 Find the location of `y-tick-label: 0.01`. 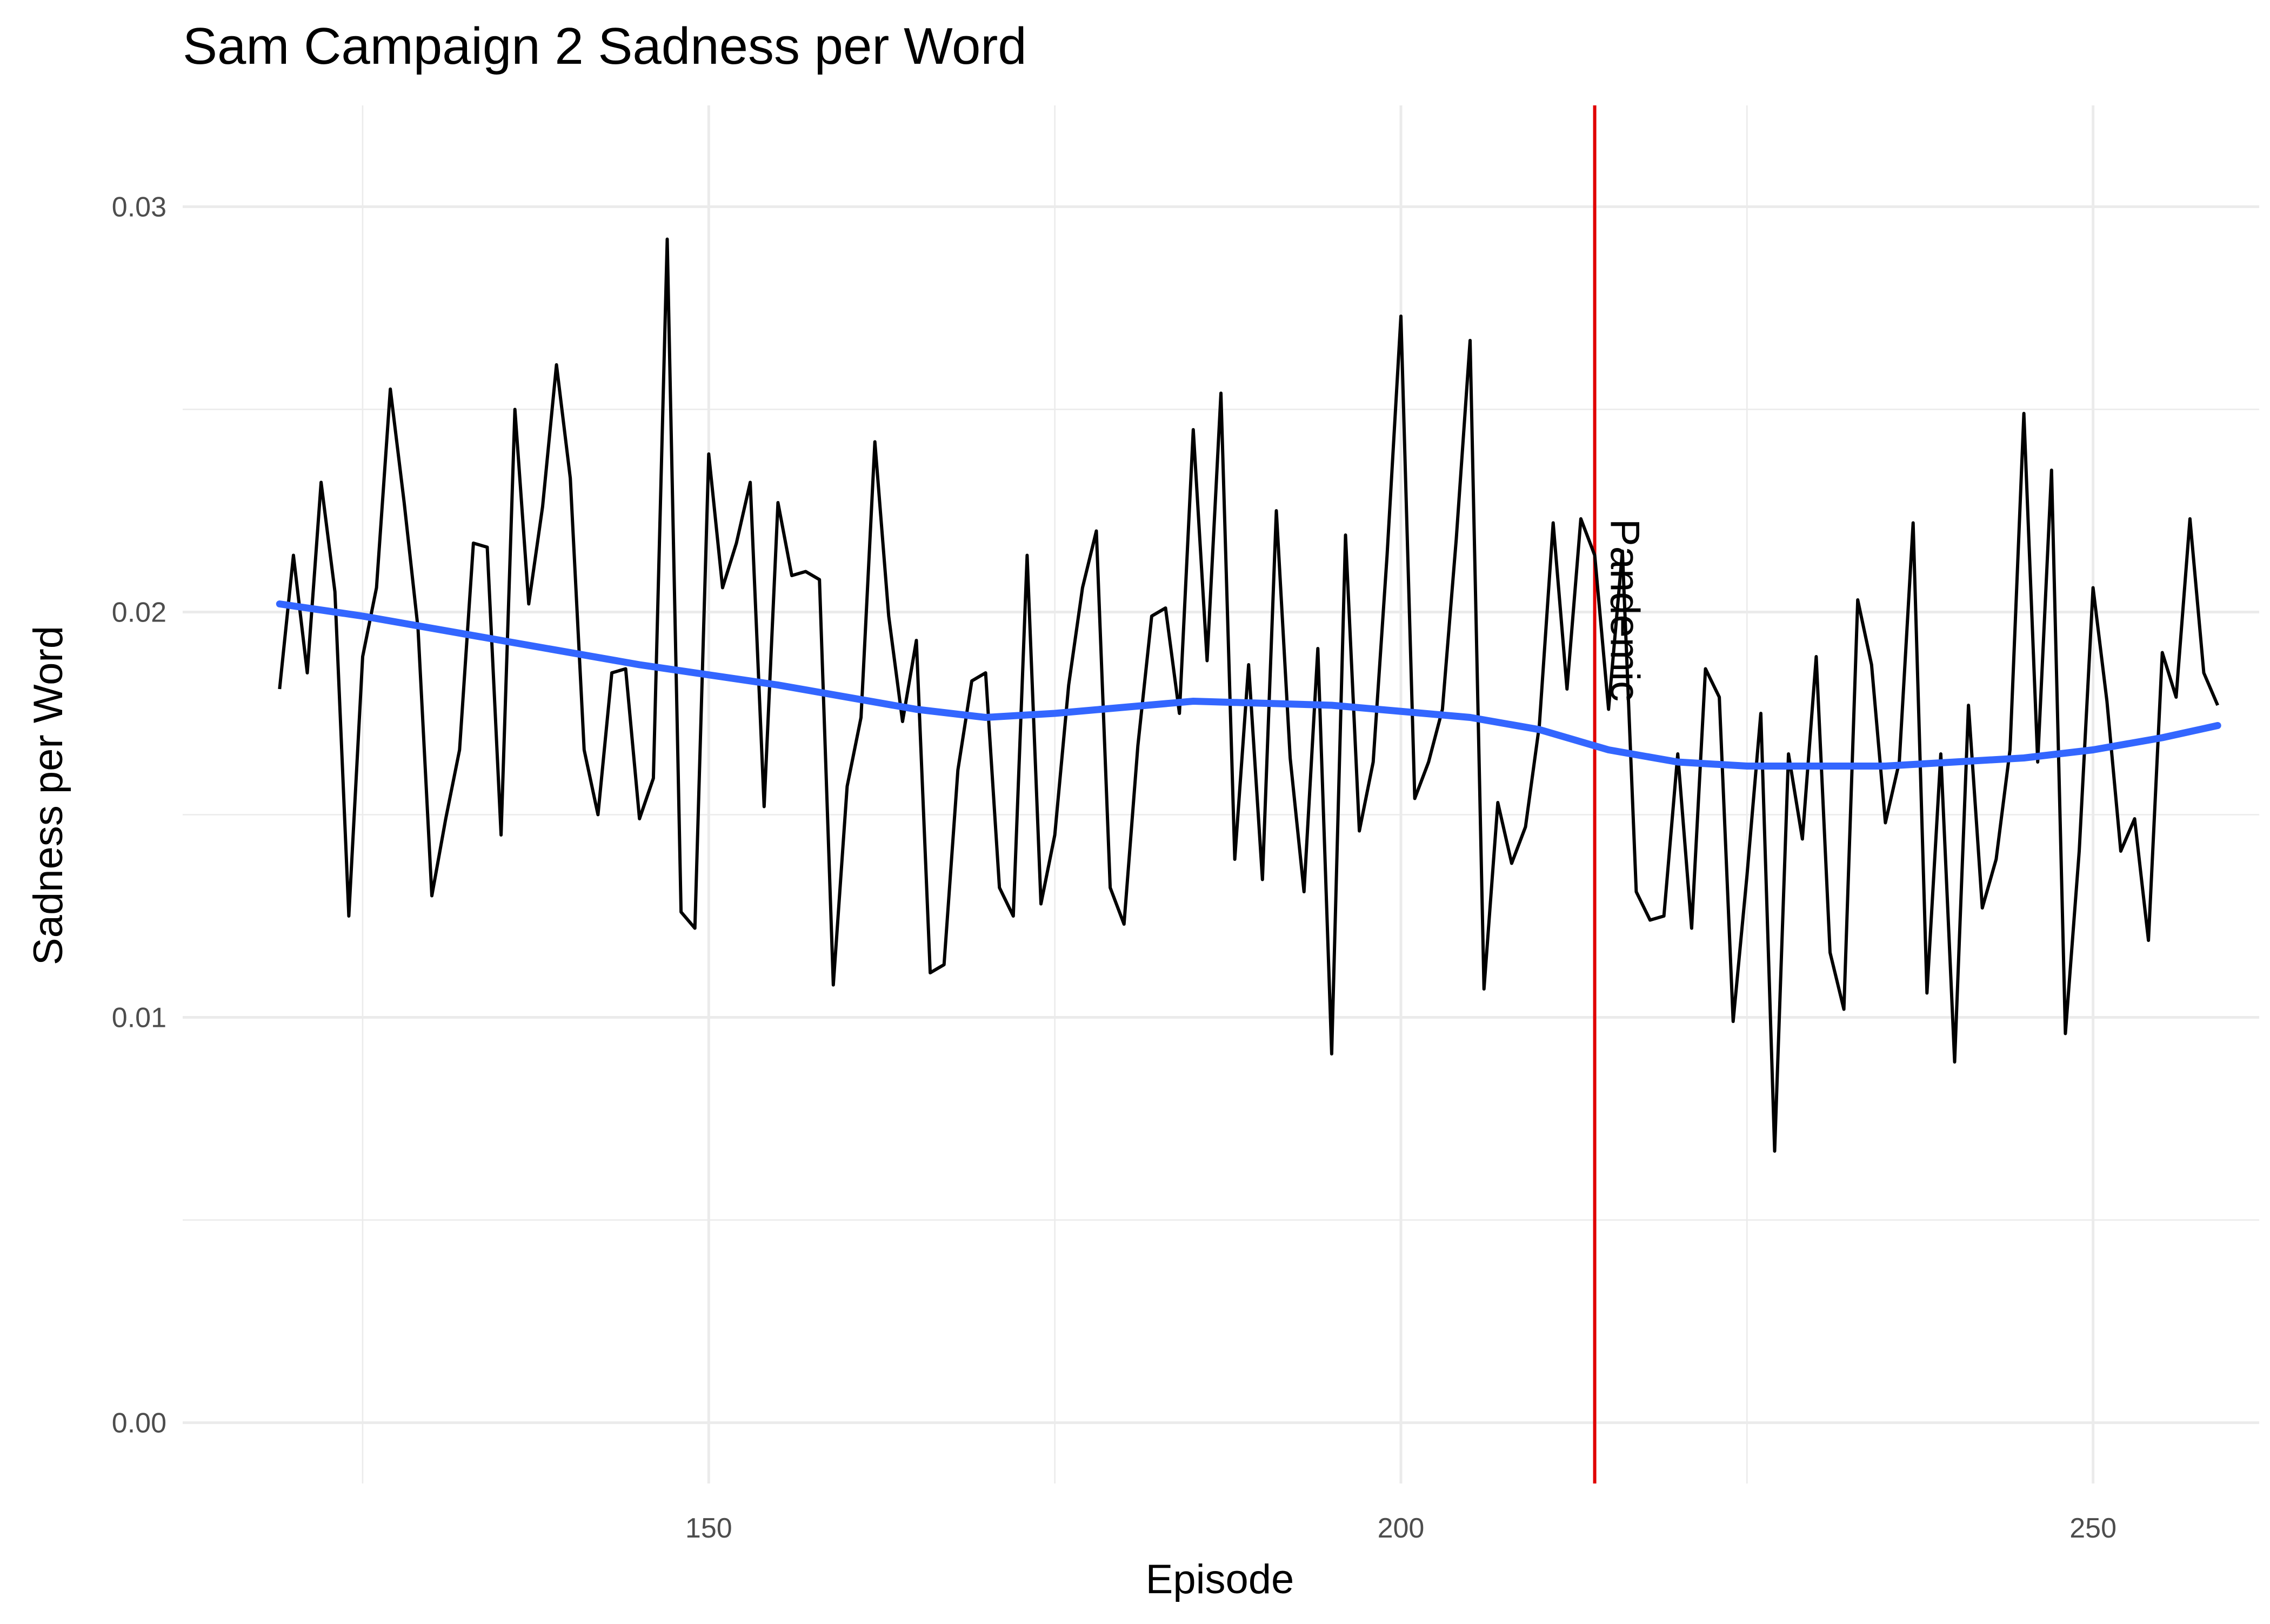

y-tick-label: 0.01 is located at coordinates (139, 1018).